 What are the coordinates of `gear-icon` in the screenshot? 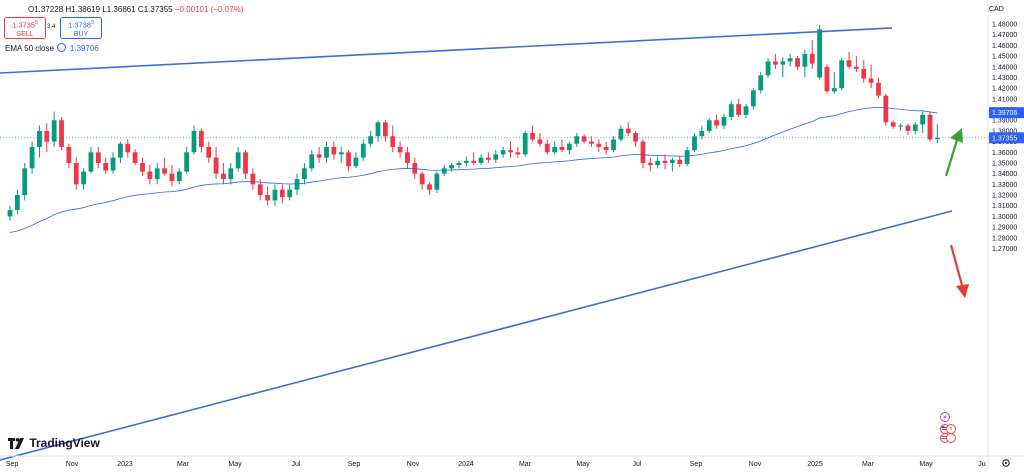 It's located at (1006, 463).